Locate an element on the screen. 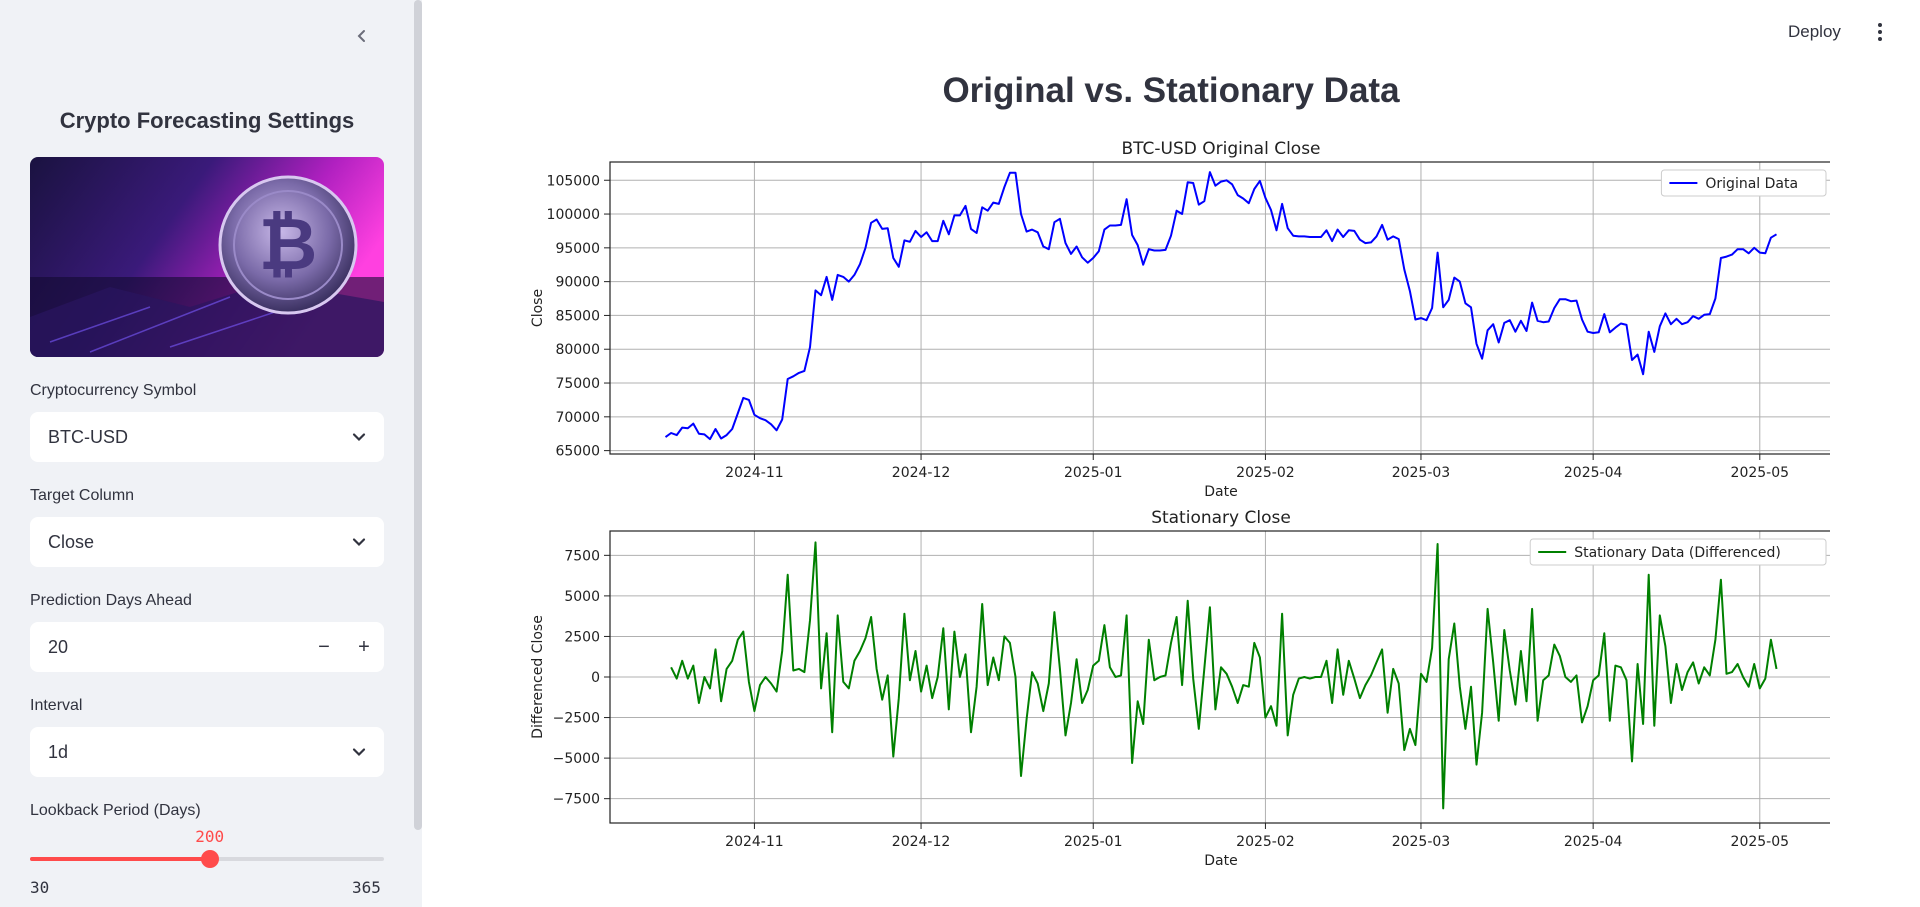  y-tick-label: 85000 is located at coordinates (577, 316).